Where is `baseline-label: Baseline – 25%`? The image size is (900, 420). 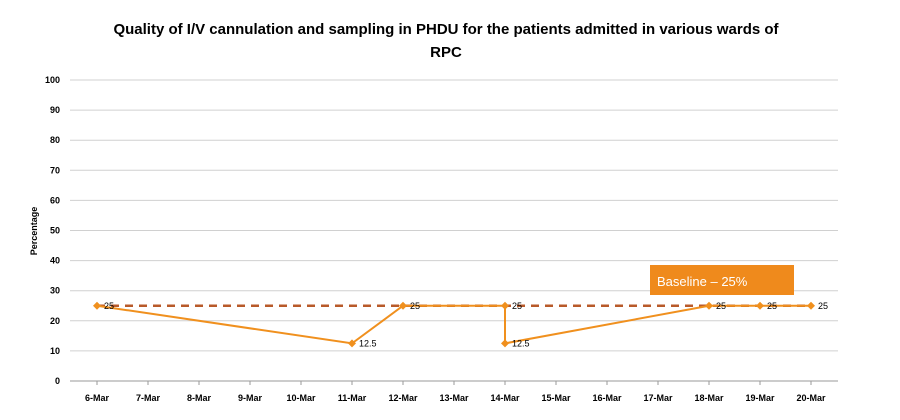
baseline-label: Baseline – 25% is located at coordinates (702, 281).